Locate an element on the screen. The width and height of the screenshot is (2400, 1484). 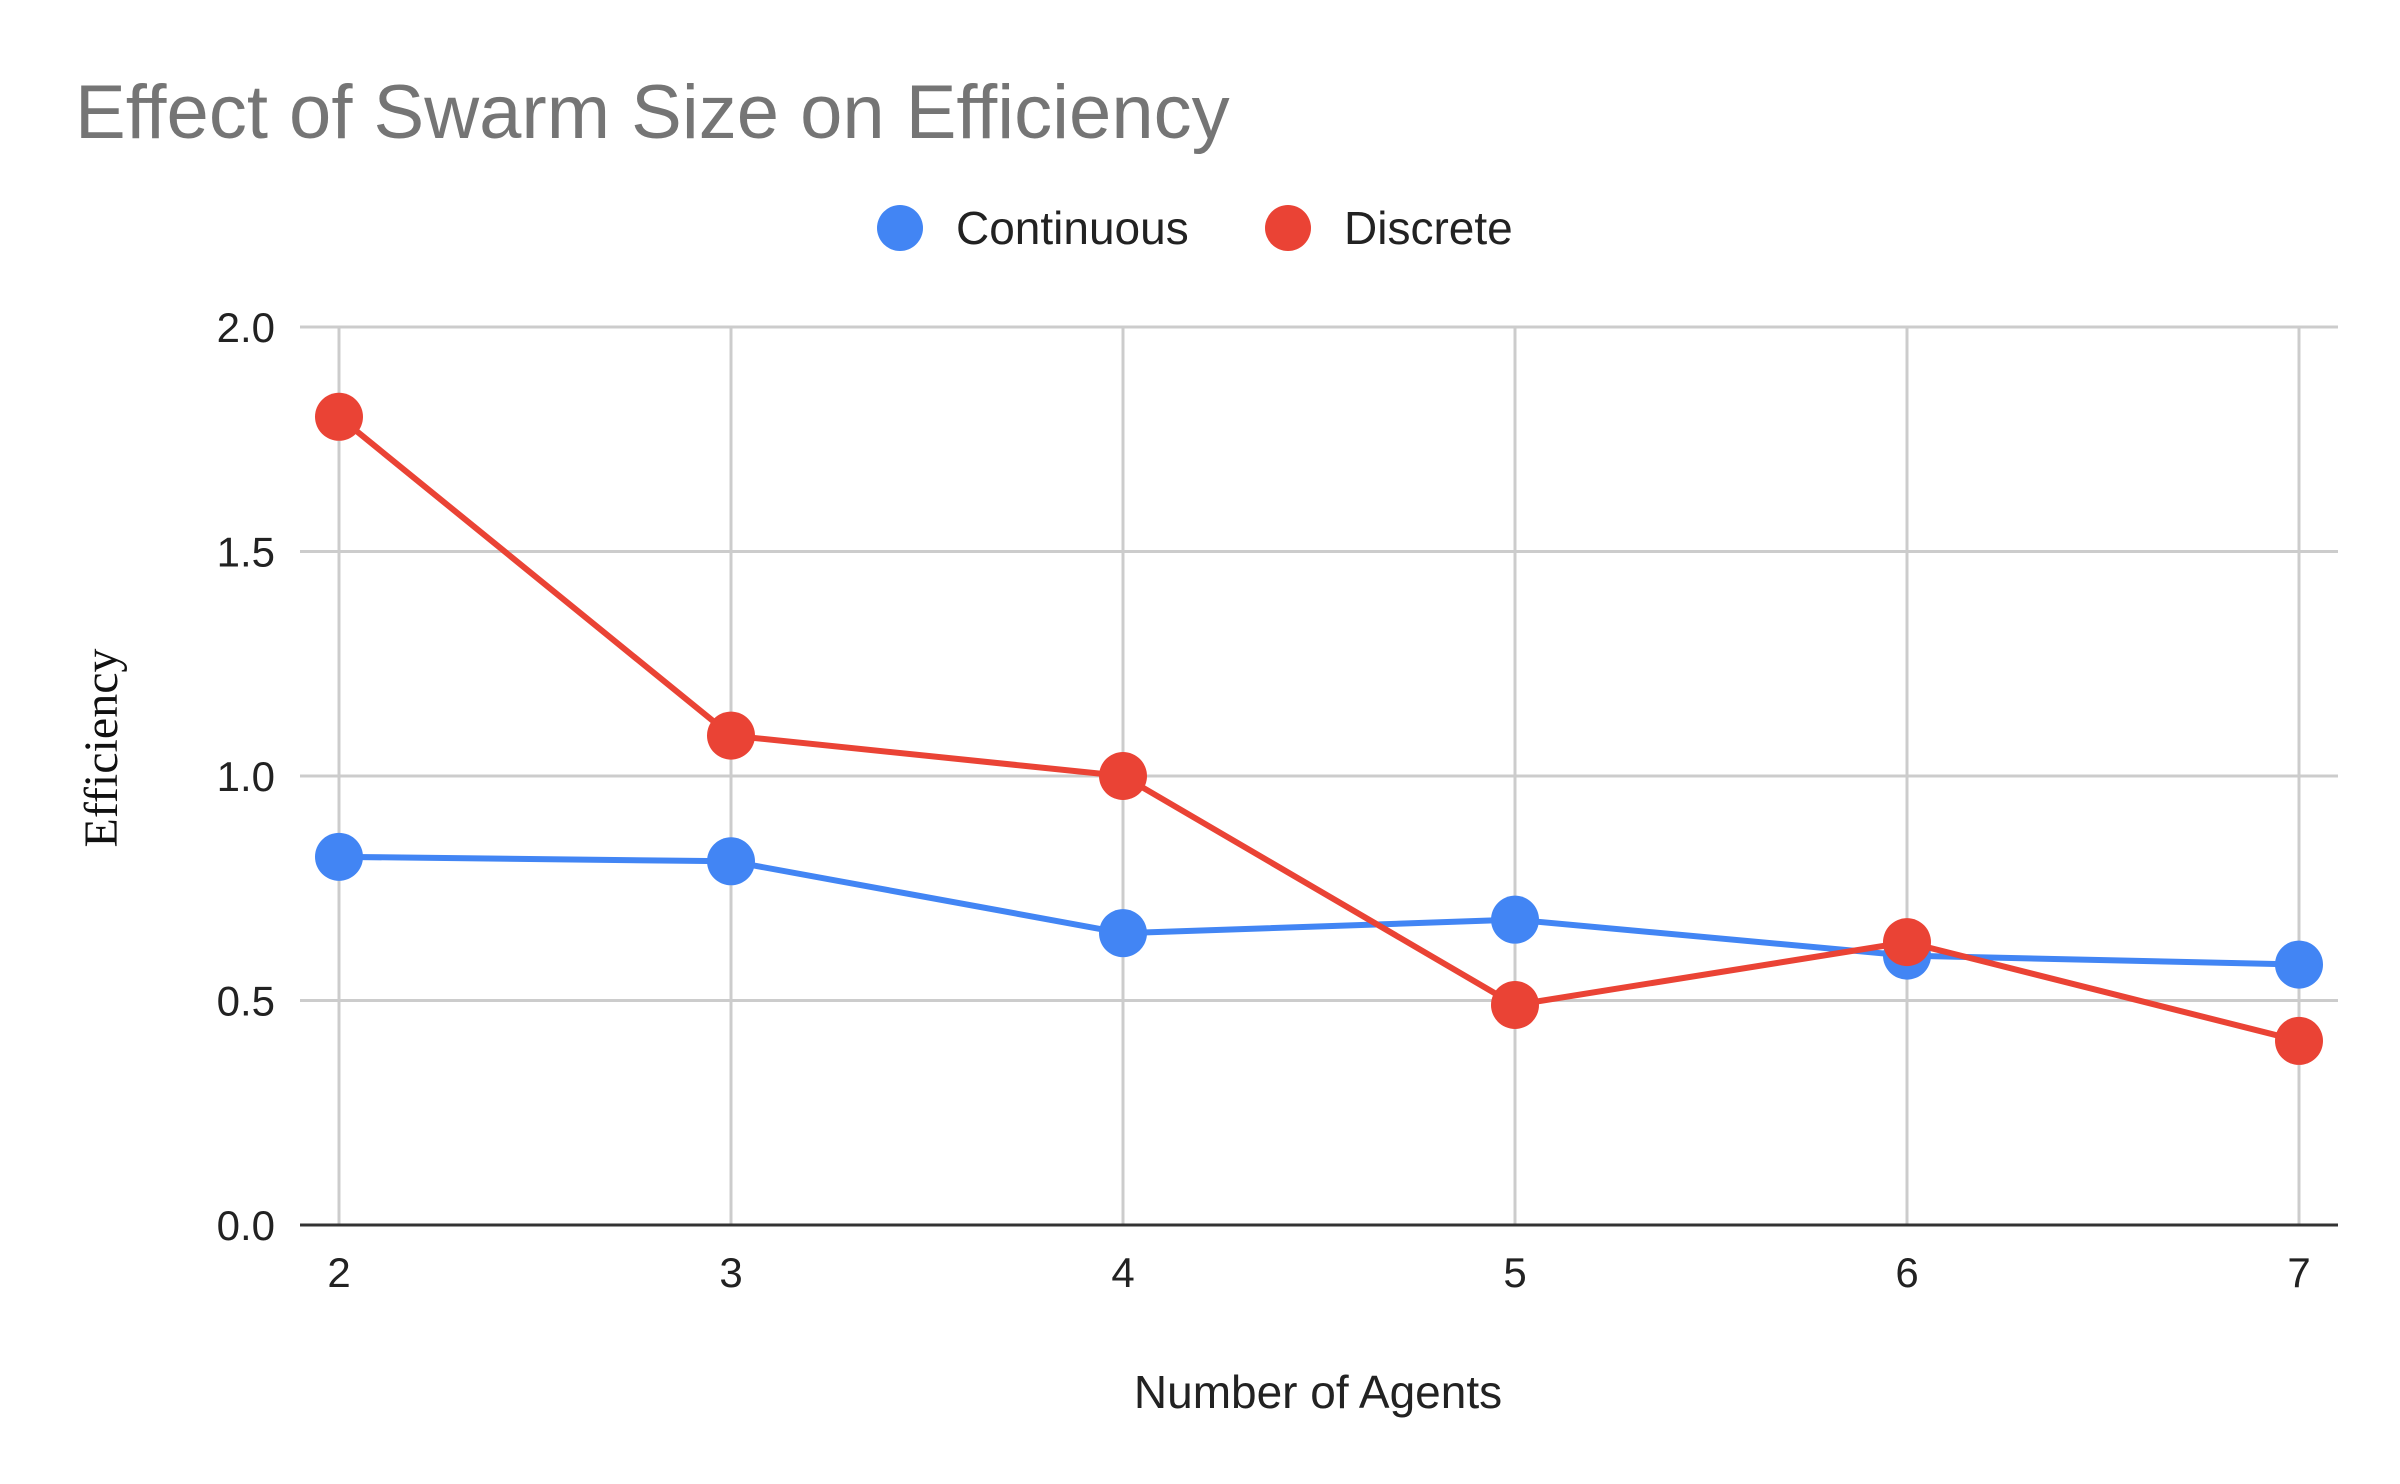
legend-marker-discrete is located at coordinates (1288, 228).